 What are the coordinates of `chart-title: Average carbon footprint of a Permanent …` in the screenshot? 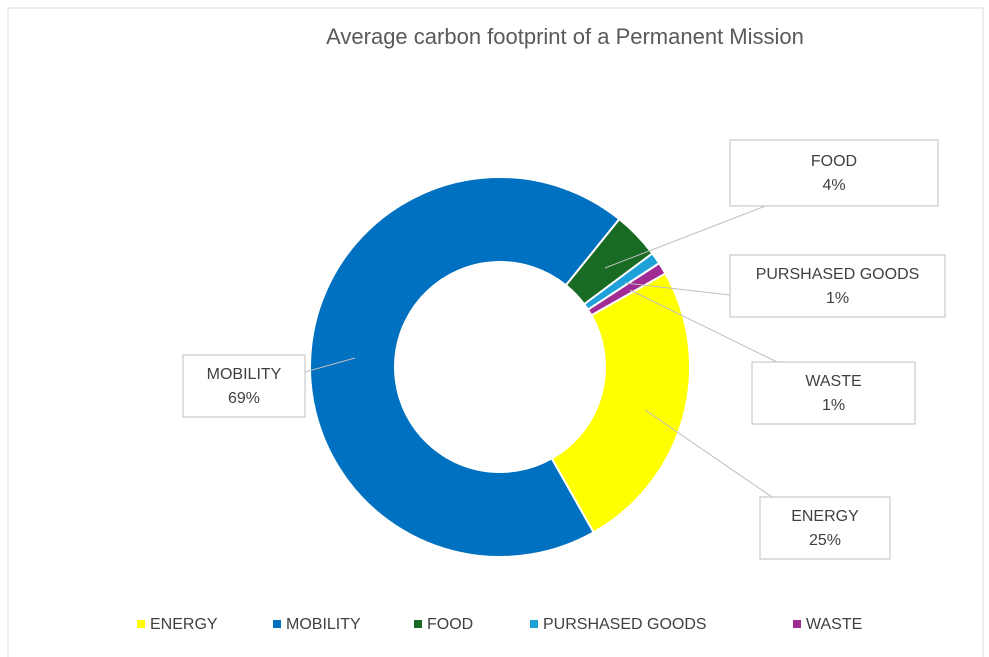 It's located at (565, 36).